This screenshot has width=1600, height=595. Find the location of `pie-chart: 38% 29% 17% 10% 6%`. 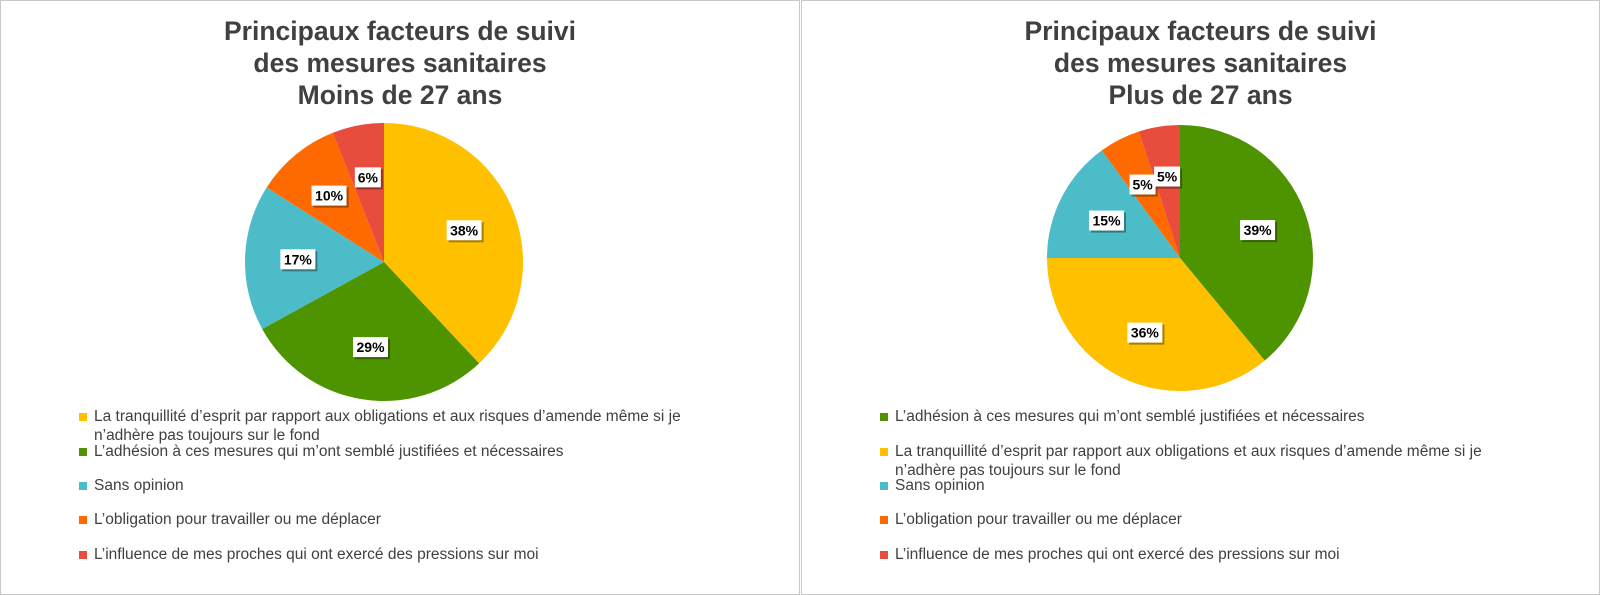

pie-chart: 38% 29% 17% 10% 6% is located at coordinates (383, 262).